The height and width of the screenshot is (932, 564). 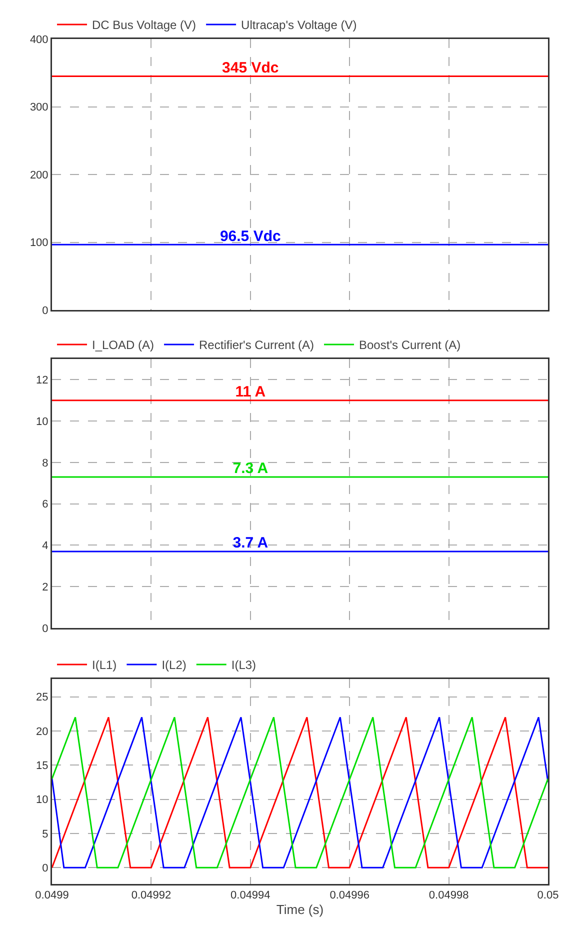 What do you see at coordinates (45, 587) in the screenshot?
I see `y-tick-label: 2` at bounding box center [45, 587].